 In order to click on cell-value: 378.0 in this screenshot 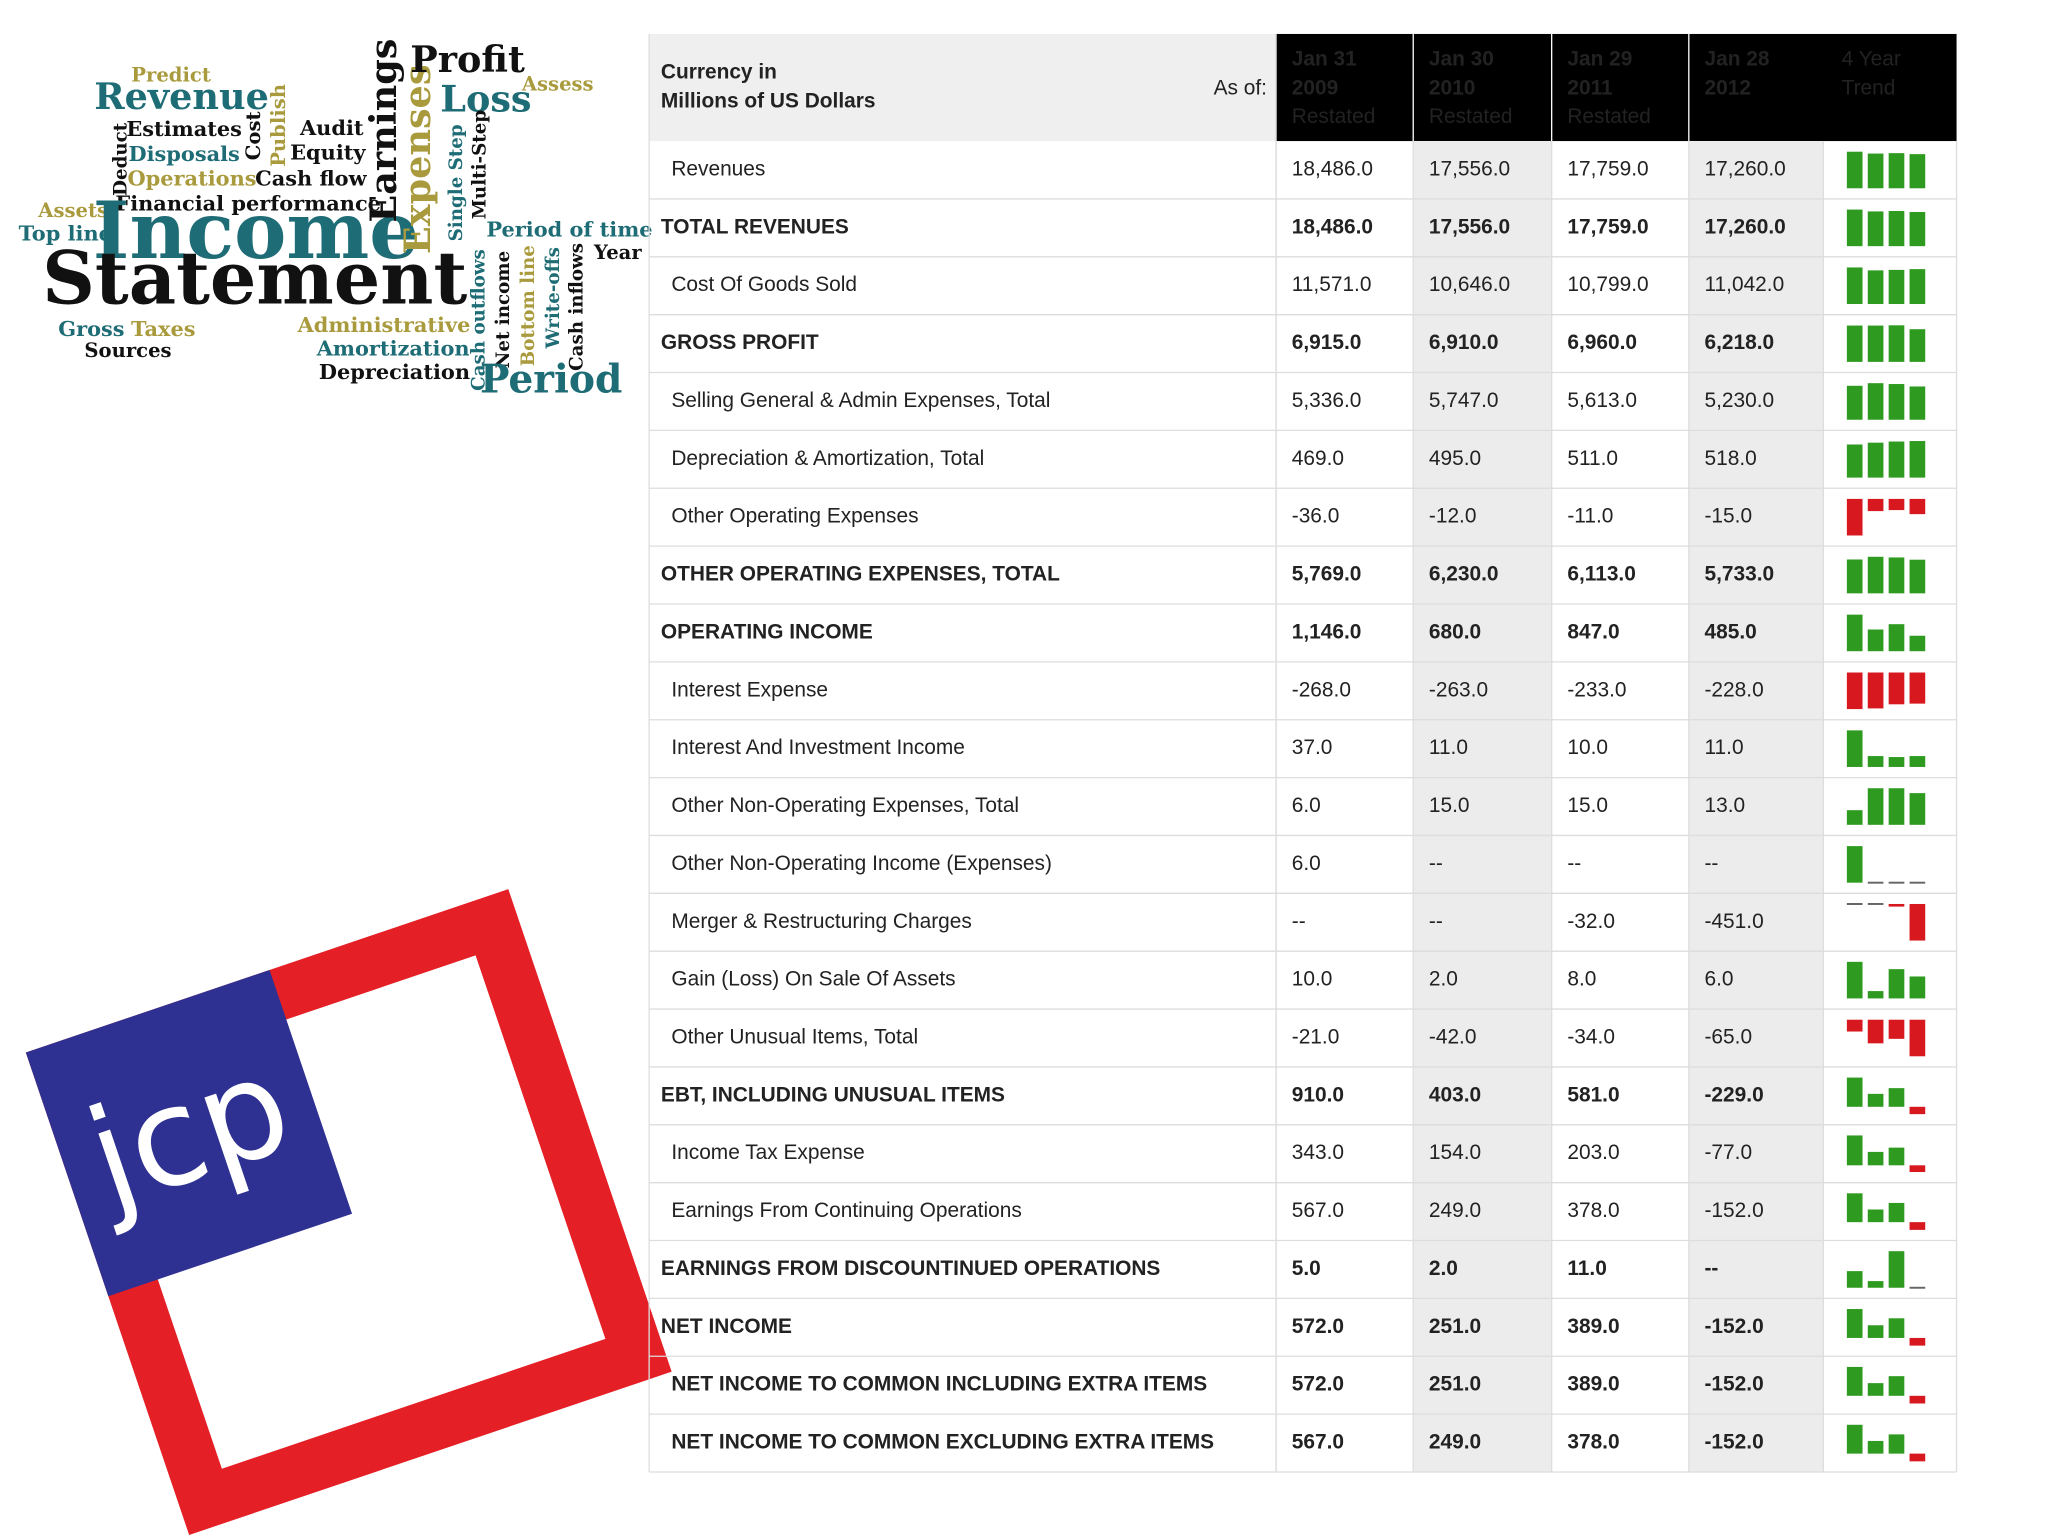, I will do `click(1593, 1442)`.